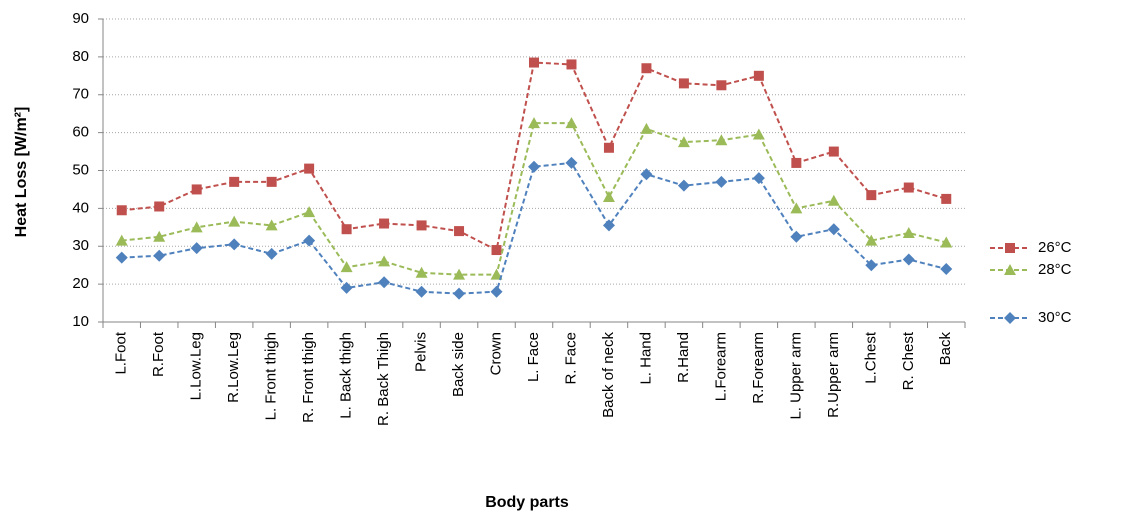 Image resolution: width=1121 pixels, height=519 pixels. What do you see at coordinates (458, 364) in the screenshot?
I see `x-tick-label: Back side` at bounding box center [458, 364].